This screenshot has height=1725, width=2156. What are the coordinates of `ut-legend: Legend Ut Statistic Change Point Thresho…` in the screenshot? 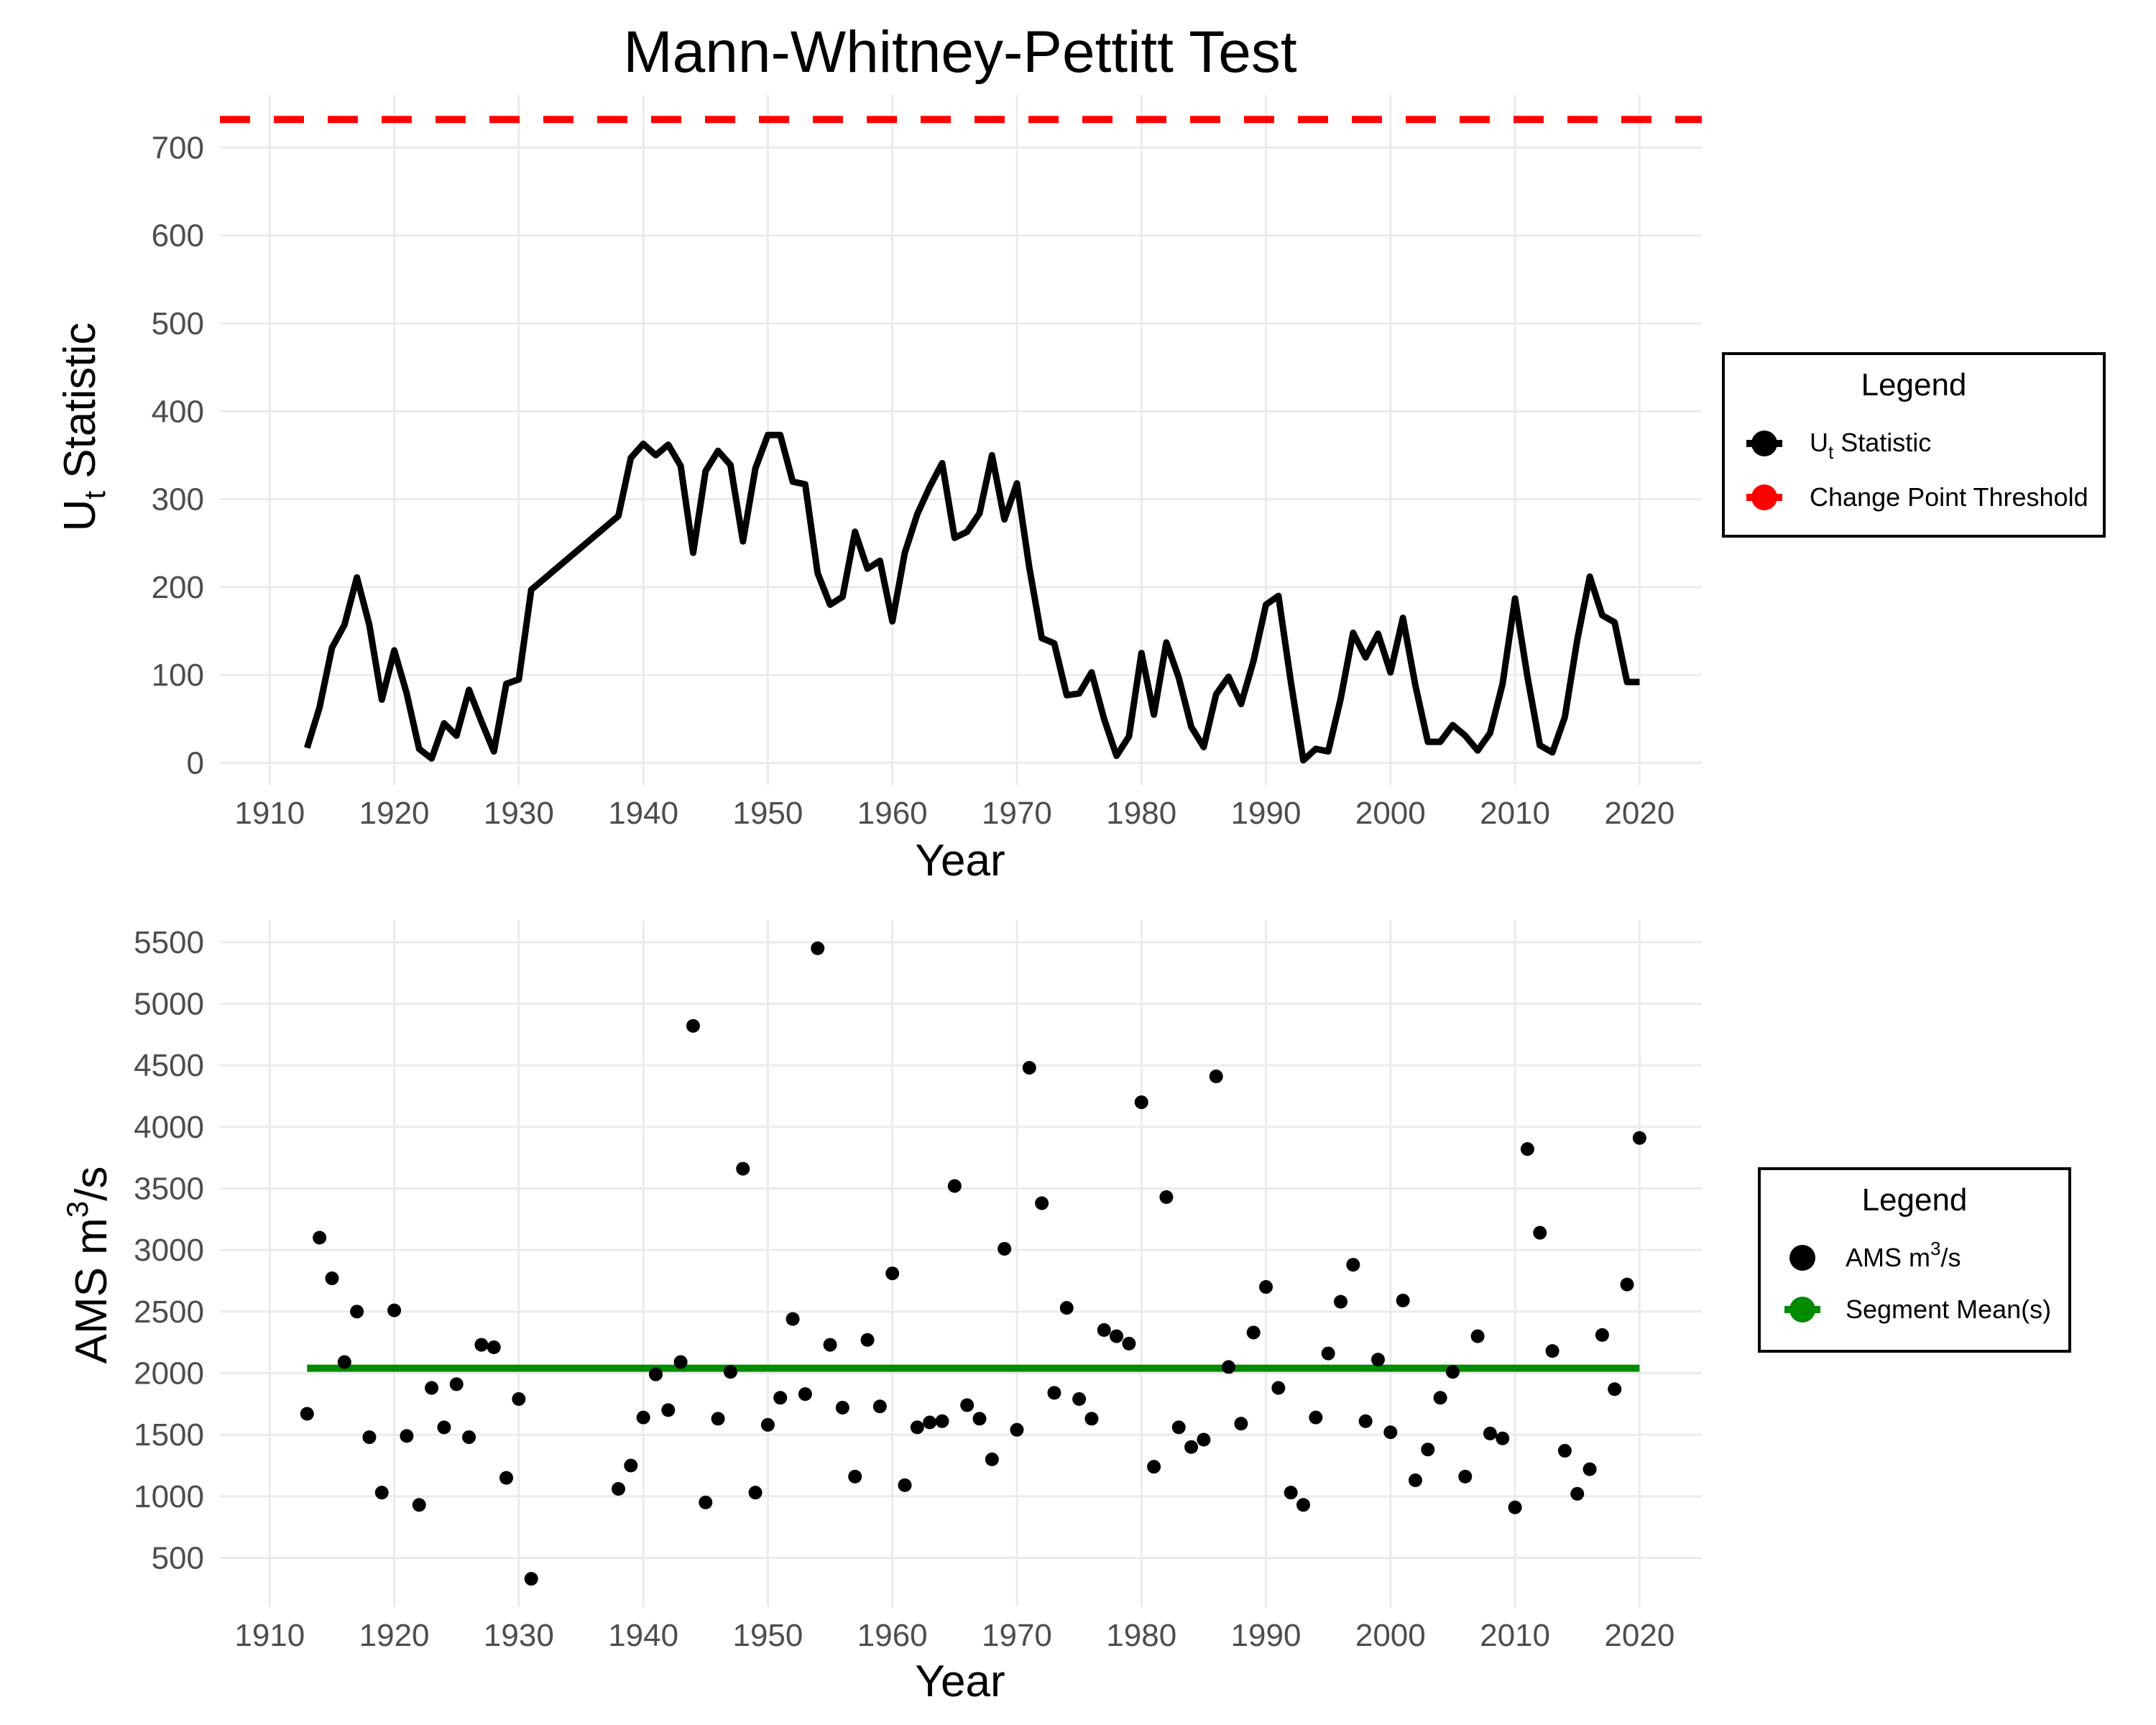 It's located at (1914, 445).